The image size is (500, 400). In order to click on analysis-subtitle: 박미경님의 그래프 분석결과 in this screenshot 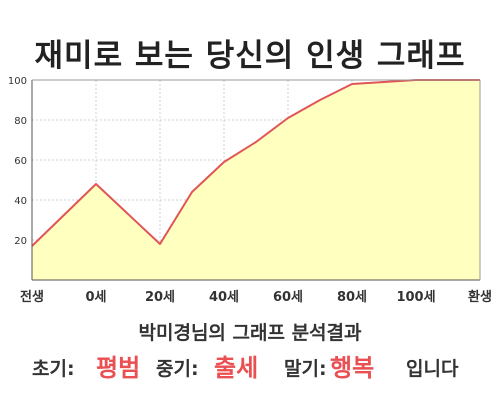, I will do `click(250, 333)`.